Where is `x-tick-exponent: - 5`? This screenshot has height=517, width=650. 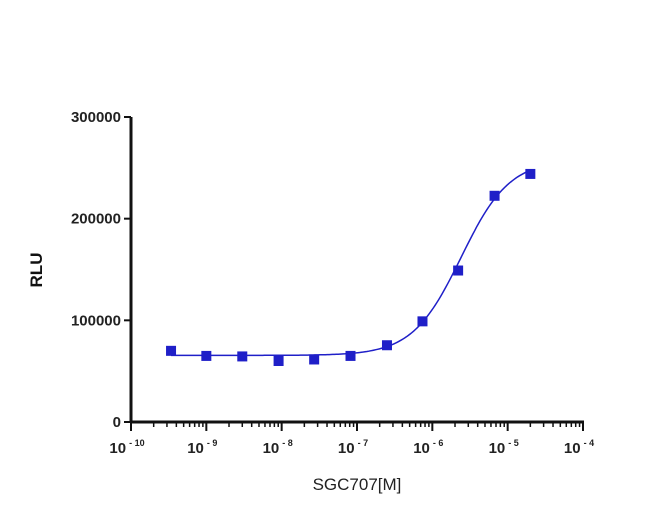
x-tick-exponent: - 5 is located at coordinates (513, 443).